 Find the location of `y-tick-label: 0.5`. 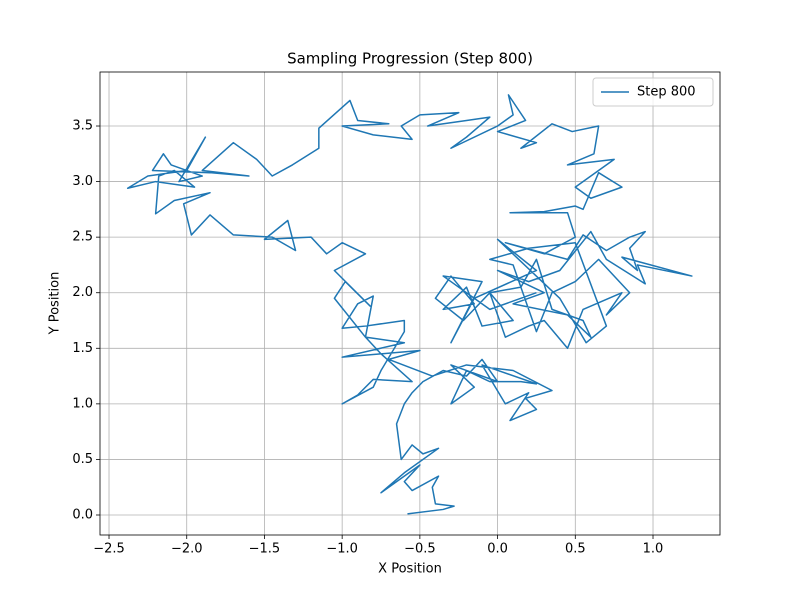

y-tick-label: 0.5 is located at coordinates (82, 459).